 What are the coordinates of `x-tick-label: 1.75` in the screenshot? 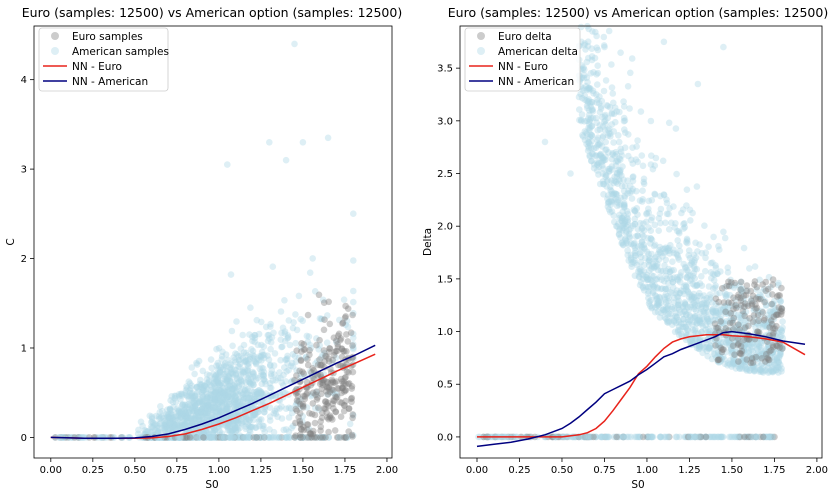 It's located at (774, 470).